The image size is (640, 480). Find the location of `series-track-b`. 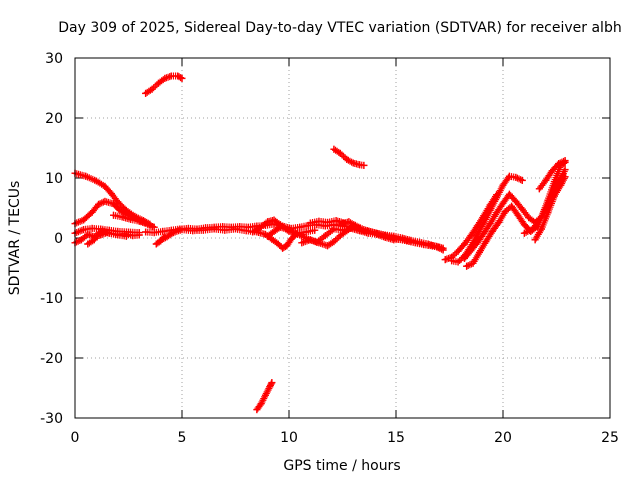

series-track-b is located at coordinates (264, 396).